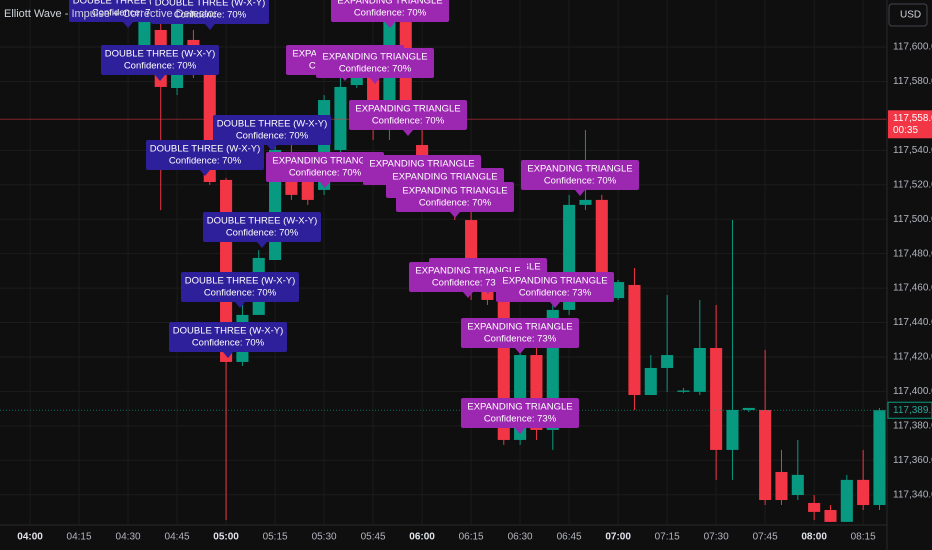 The height and width of the screenshot is (550, 932). What do you see at coordinates (912, 460) in the screenshot?
I see `y-tick-label: 117,360.00` at bounding box center [912, 460].